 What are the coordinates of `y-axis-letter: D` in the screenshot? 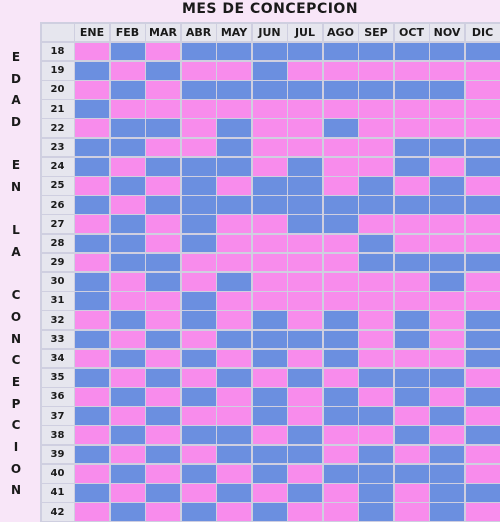 It's located at (16, 78).